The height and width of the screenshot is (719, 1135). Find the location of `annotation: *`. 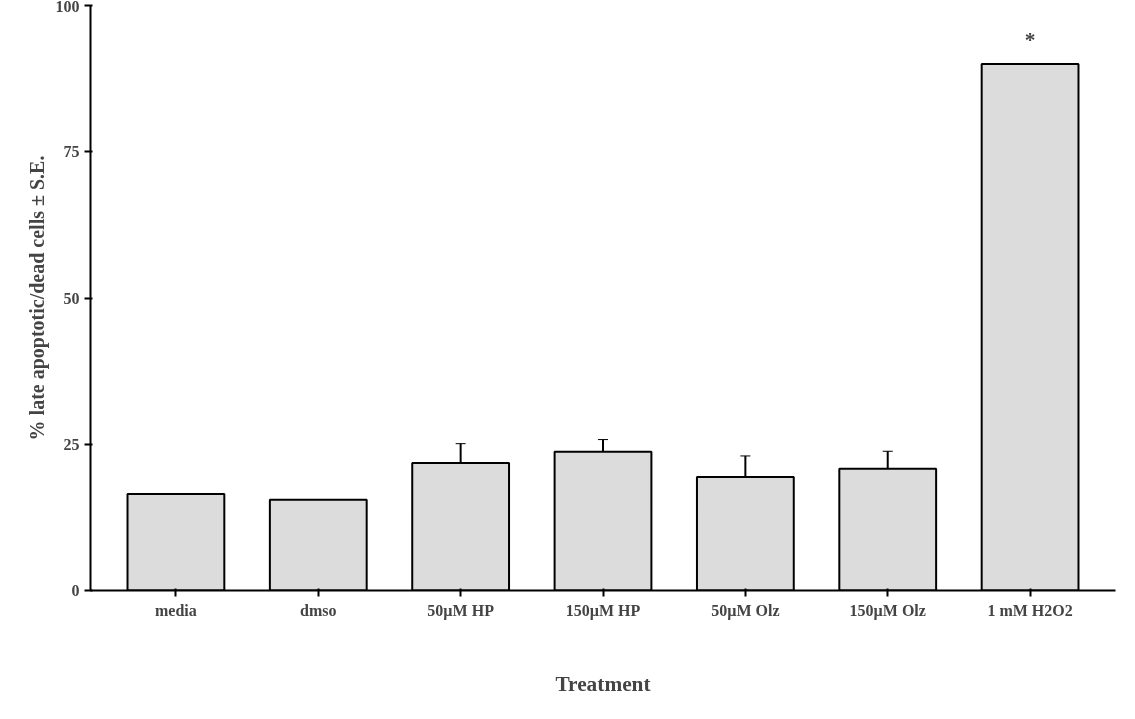

annotation: * is located at coordinates (1030, 40).